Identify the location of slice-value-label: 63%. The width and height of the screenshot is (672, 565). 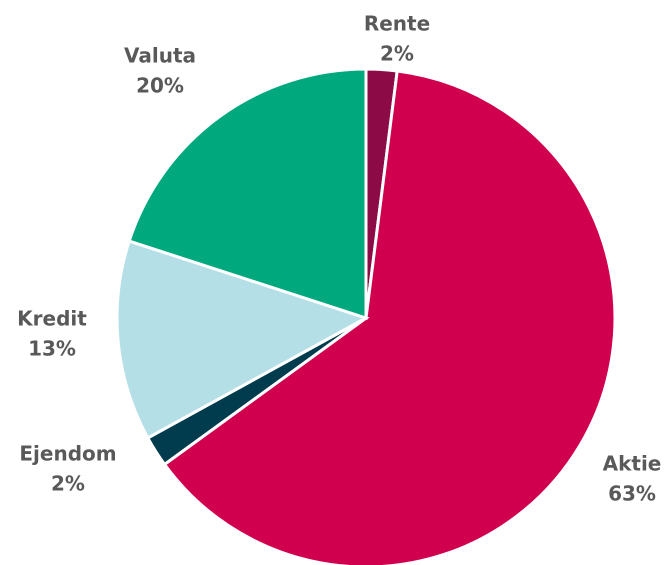
(632, 494).